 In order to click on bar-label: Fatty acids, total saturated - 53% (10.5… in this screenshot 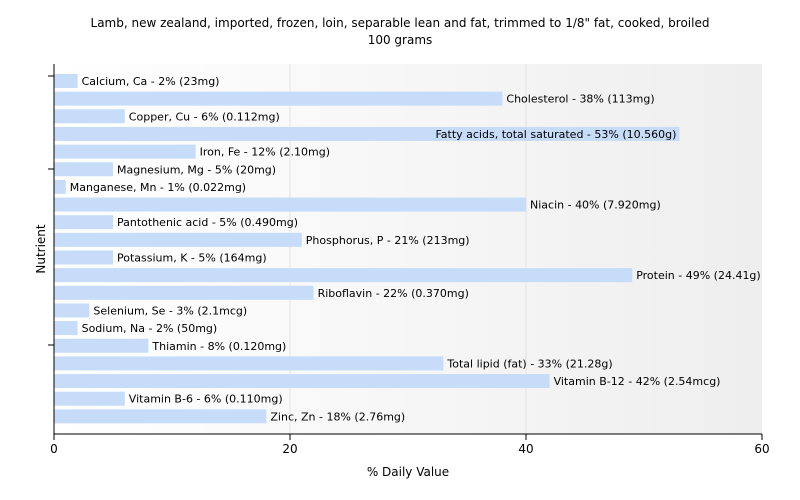, I will do `click(555, 134)`.